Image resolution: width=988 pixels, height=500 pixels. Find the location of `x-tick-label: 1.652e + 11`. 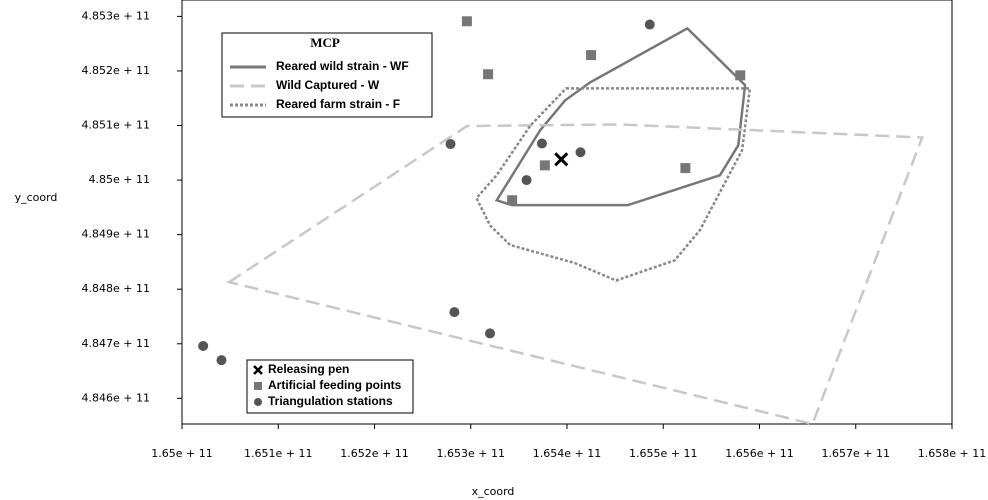

x-tick-label: 1.652e + 11 is located at coordinates (374, 453).